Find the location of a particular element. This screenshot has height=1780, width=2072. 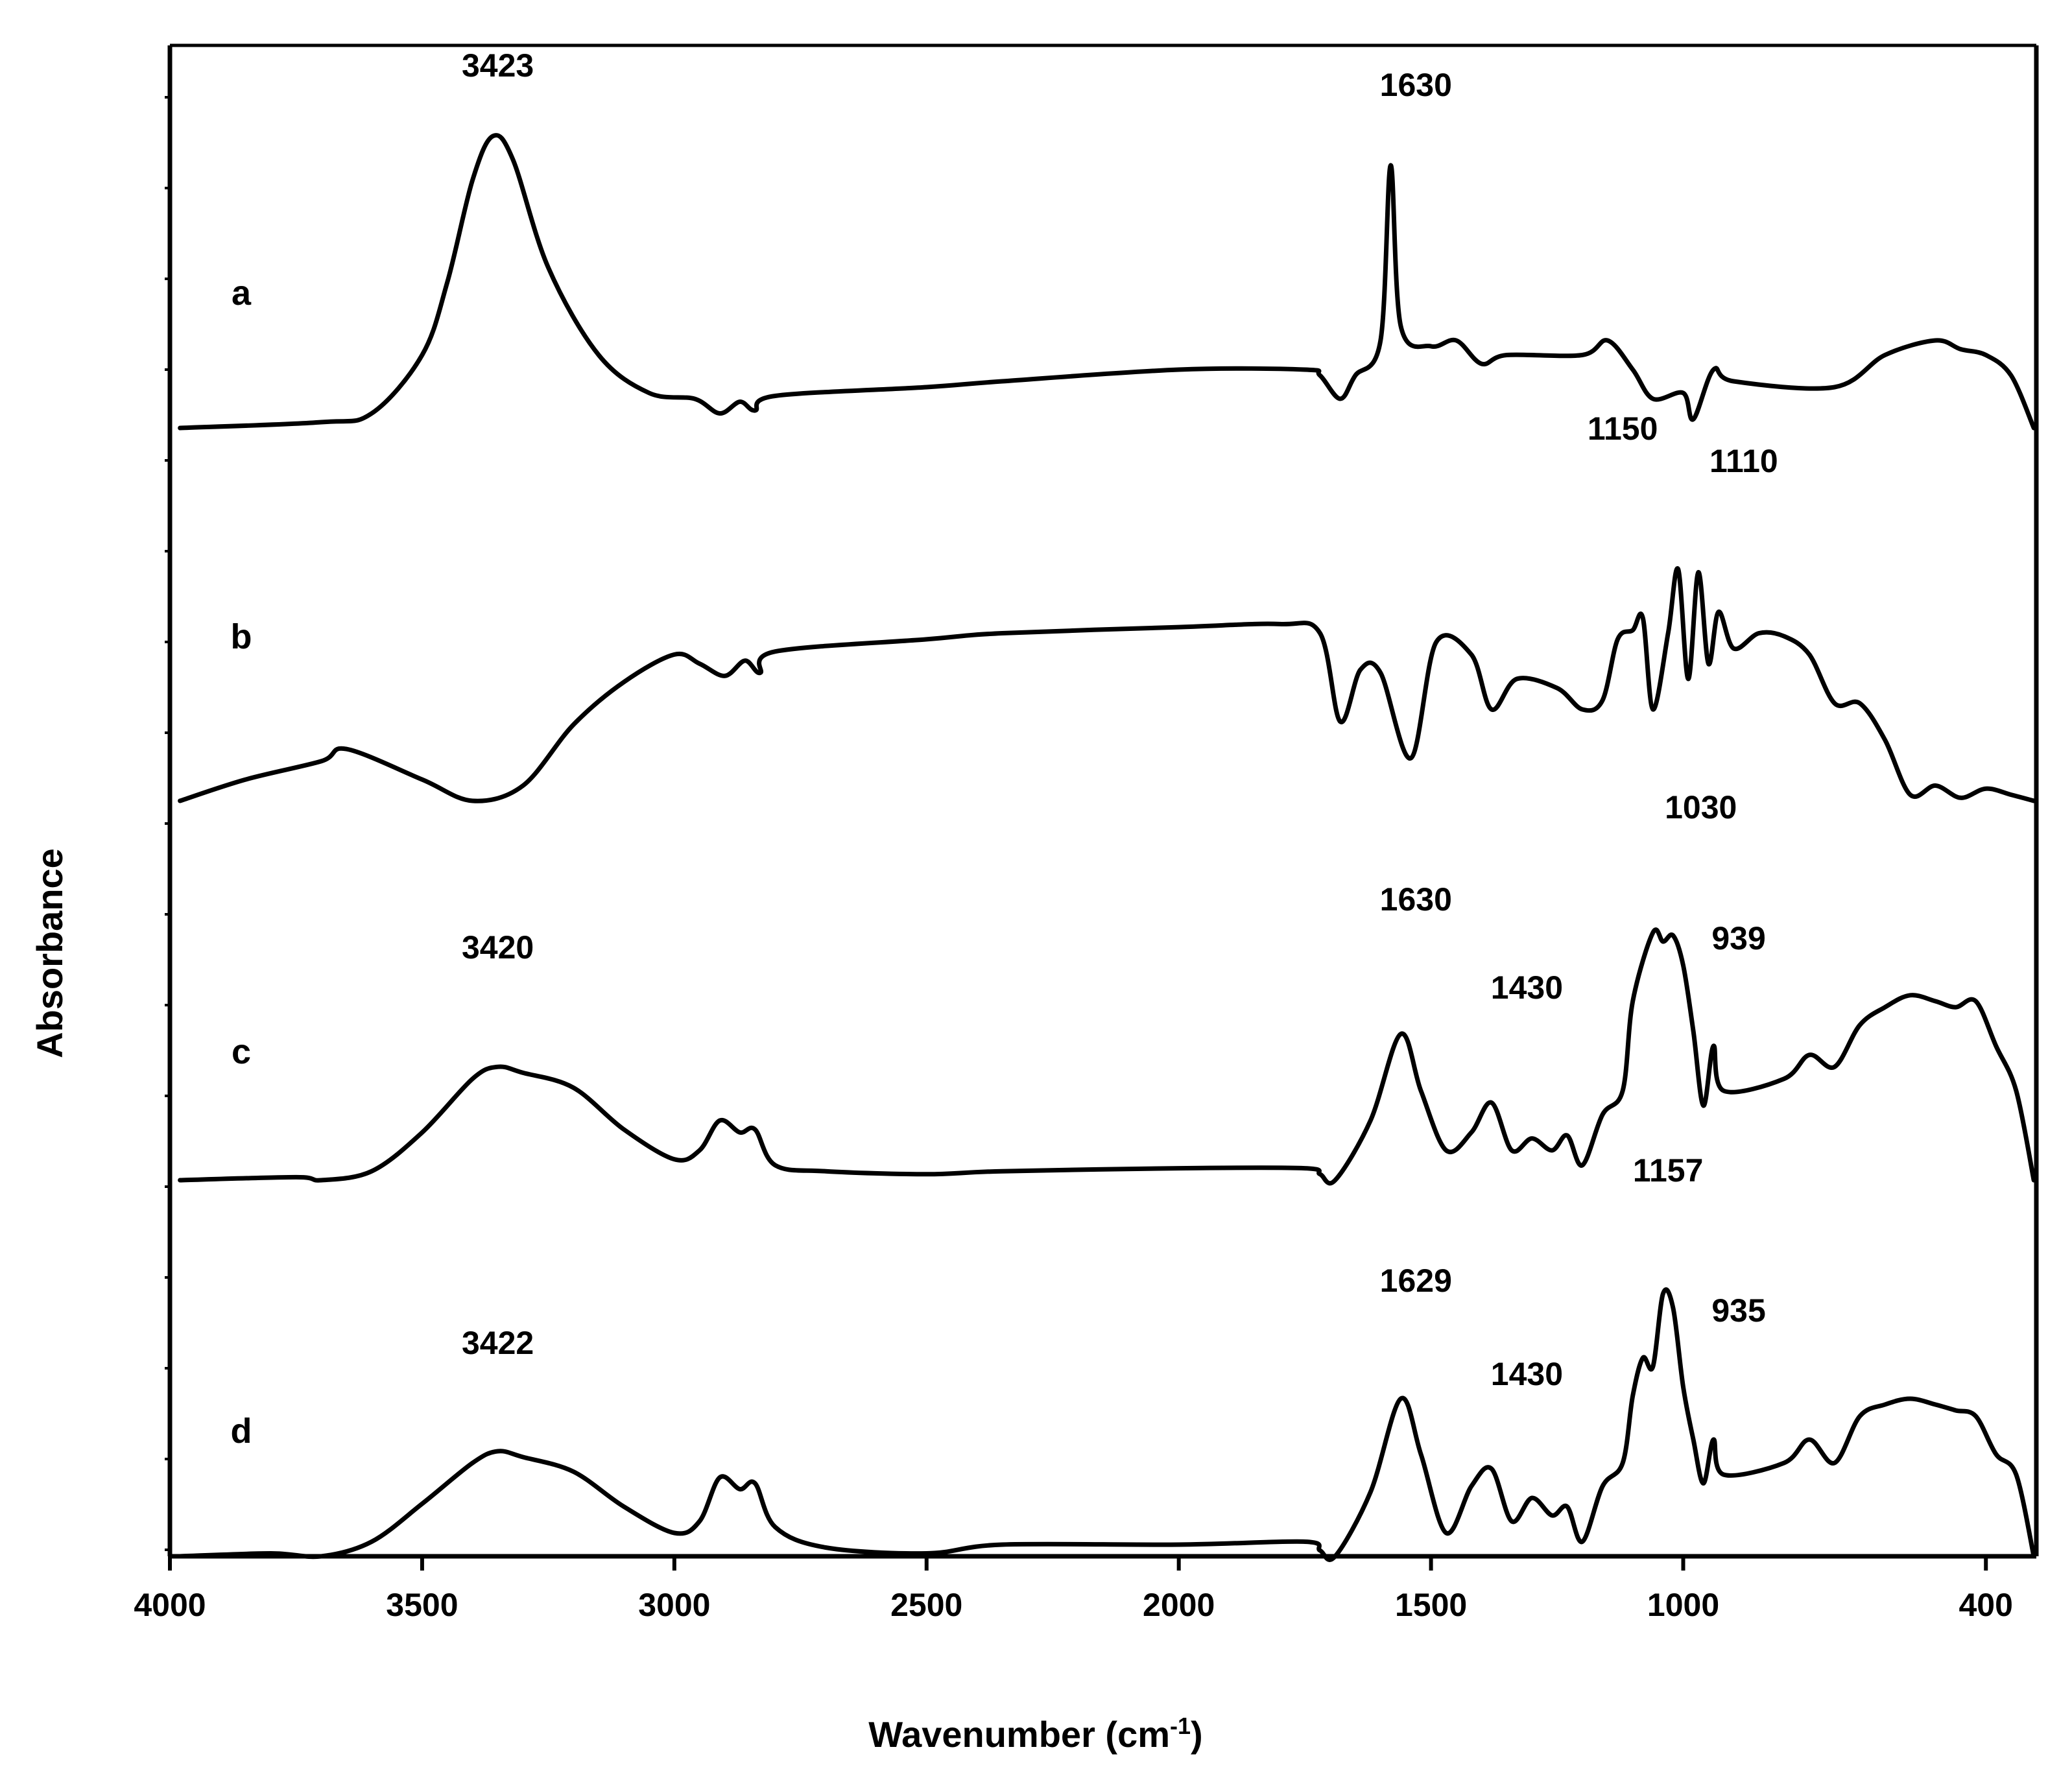

x-tick-label: 1000 is located at coordinates (1683, 1605).